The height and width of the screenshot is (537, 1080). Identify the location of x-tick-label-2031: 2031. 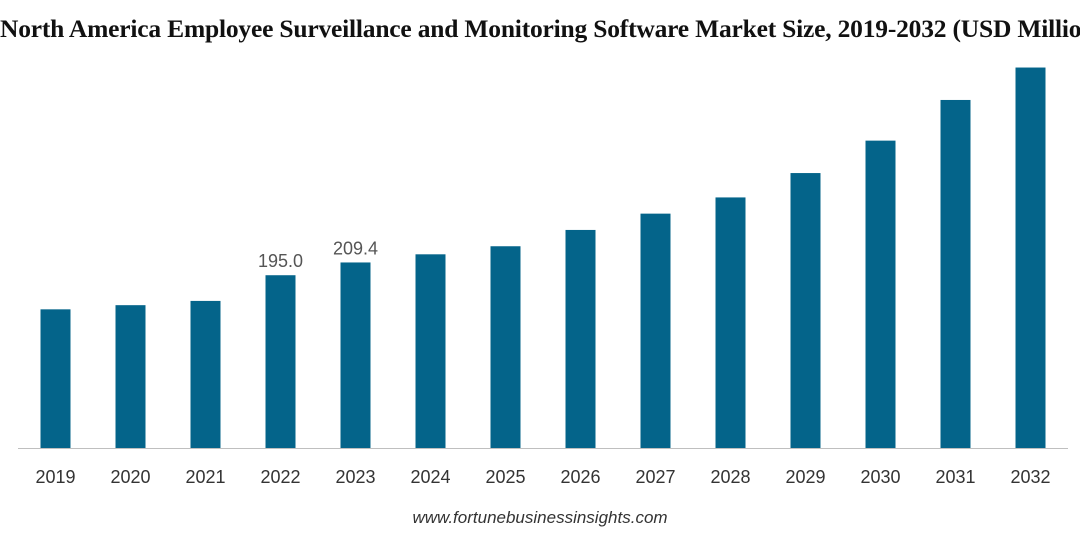
(955, 477).